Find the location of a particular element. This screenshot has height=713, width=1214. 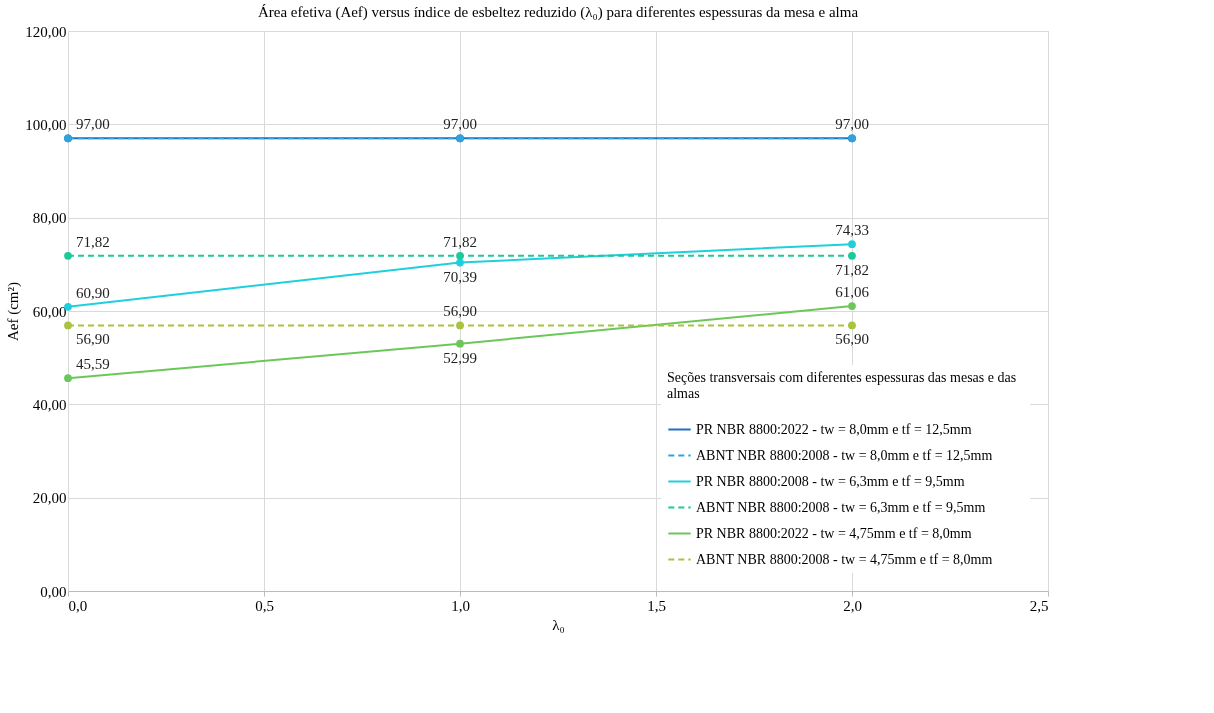

legend-label: PR NBR 8800:2022 - tw = 4,75mm e tf = 8,0mm is located at coordinates (834, 533).